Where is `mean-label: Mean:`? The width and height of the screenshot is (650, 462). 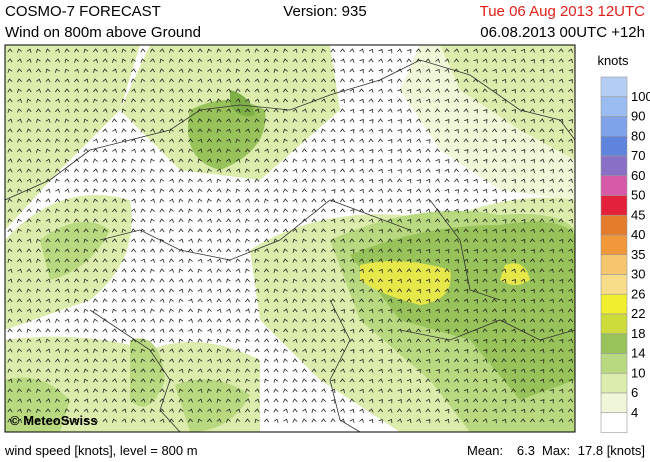
mean-label: Mean: is located at coordinates (485, 450).